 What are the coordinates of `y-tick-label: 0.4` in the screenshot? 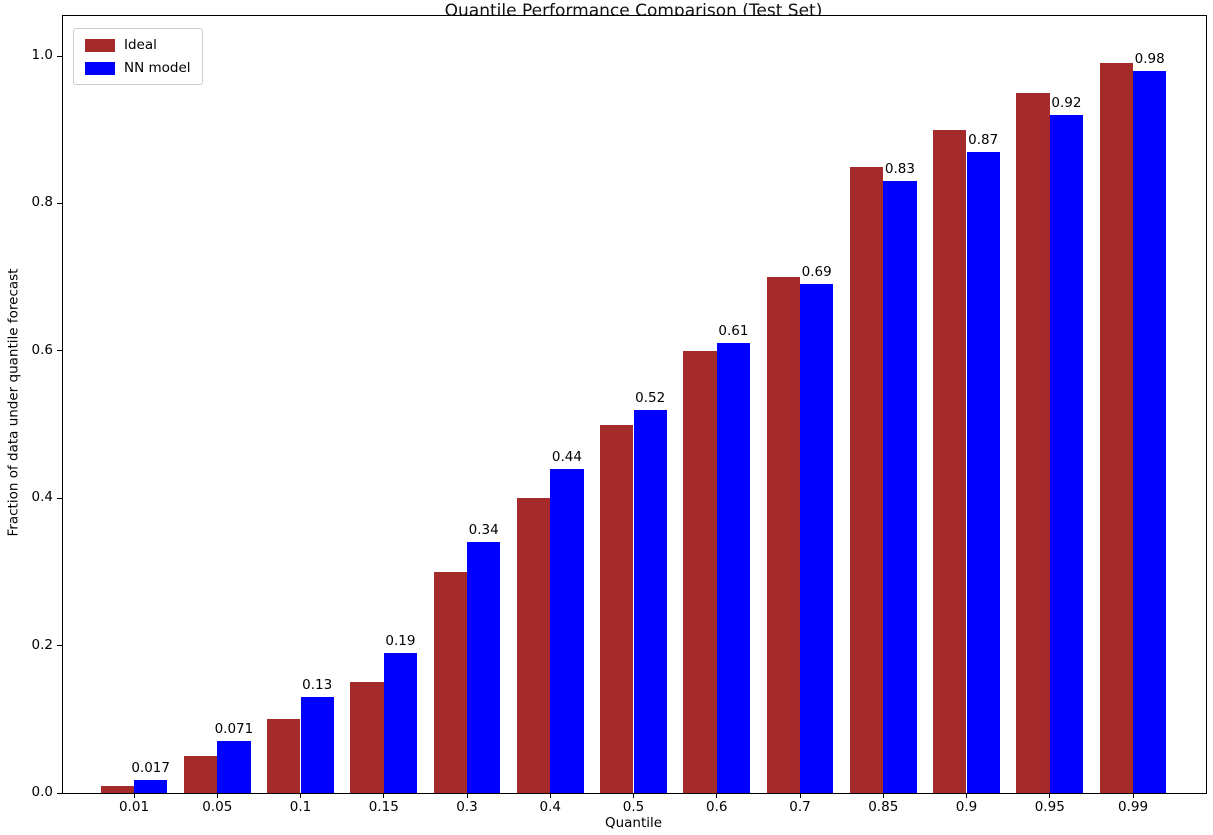 It's located at (42, 497).